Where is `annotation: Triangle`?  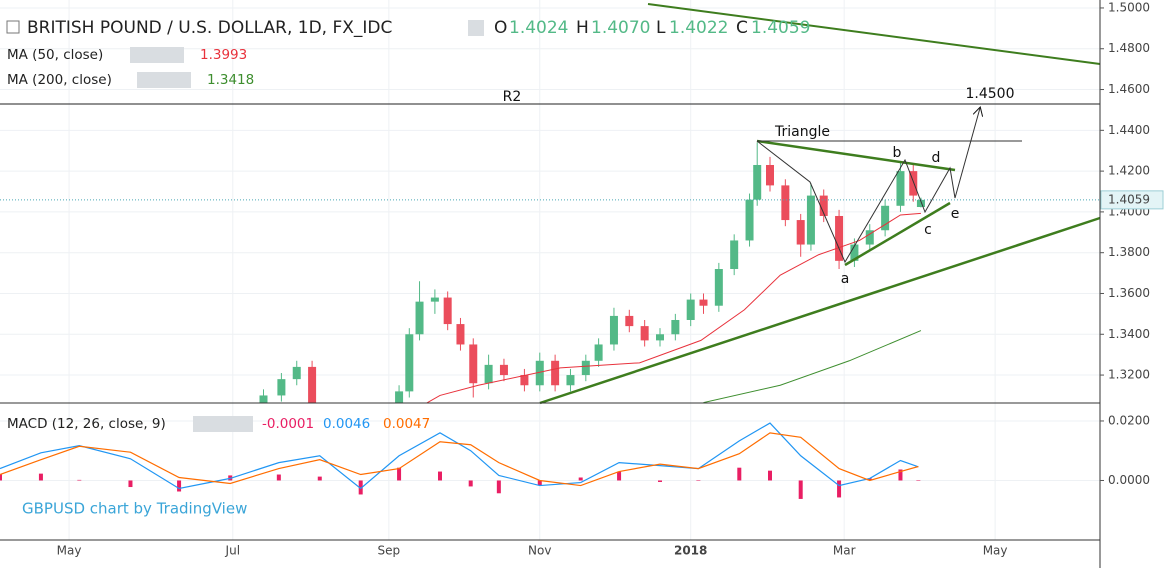
annotation: Triangle is located at coordinates (802, 132).